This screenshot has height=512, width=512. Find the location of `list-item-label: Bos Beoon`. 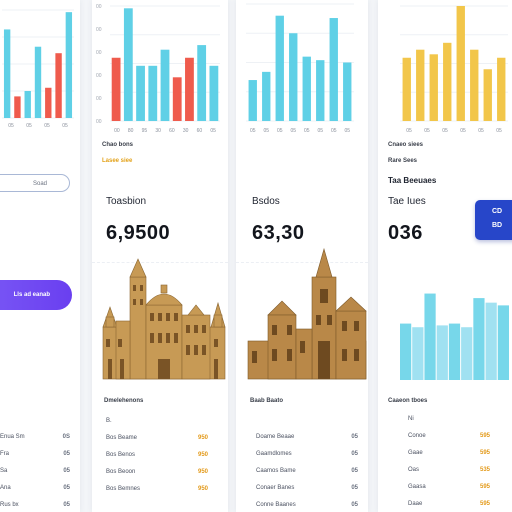

list-item-label: Bos Beoon is located at coordinates (121, 472).